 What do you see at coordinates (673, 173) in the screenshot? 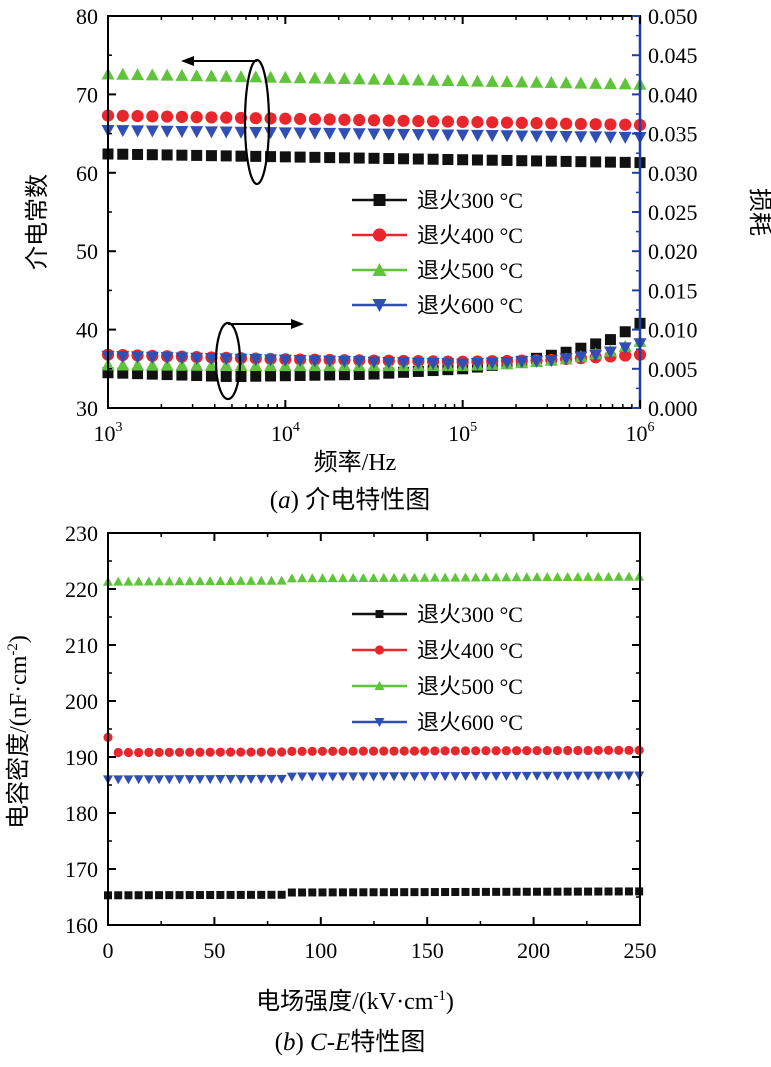
I see `y2-tick-label: 0.030` at bounding box center [673, 173].